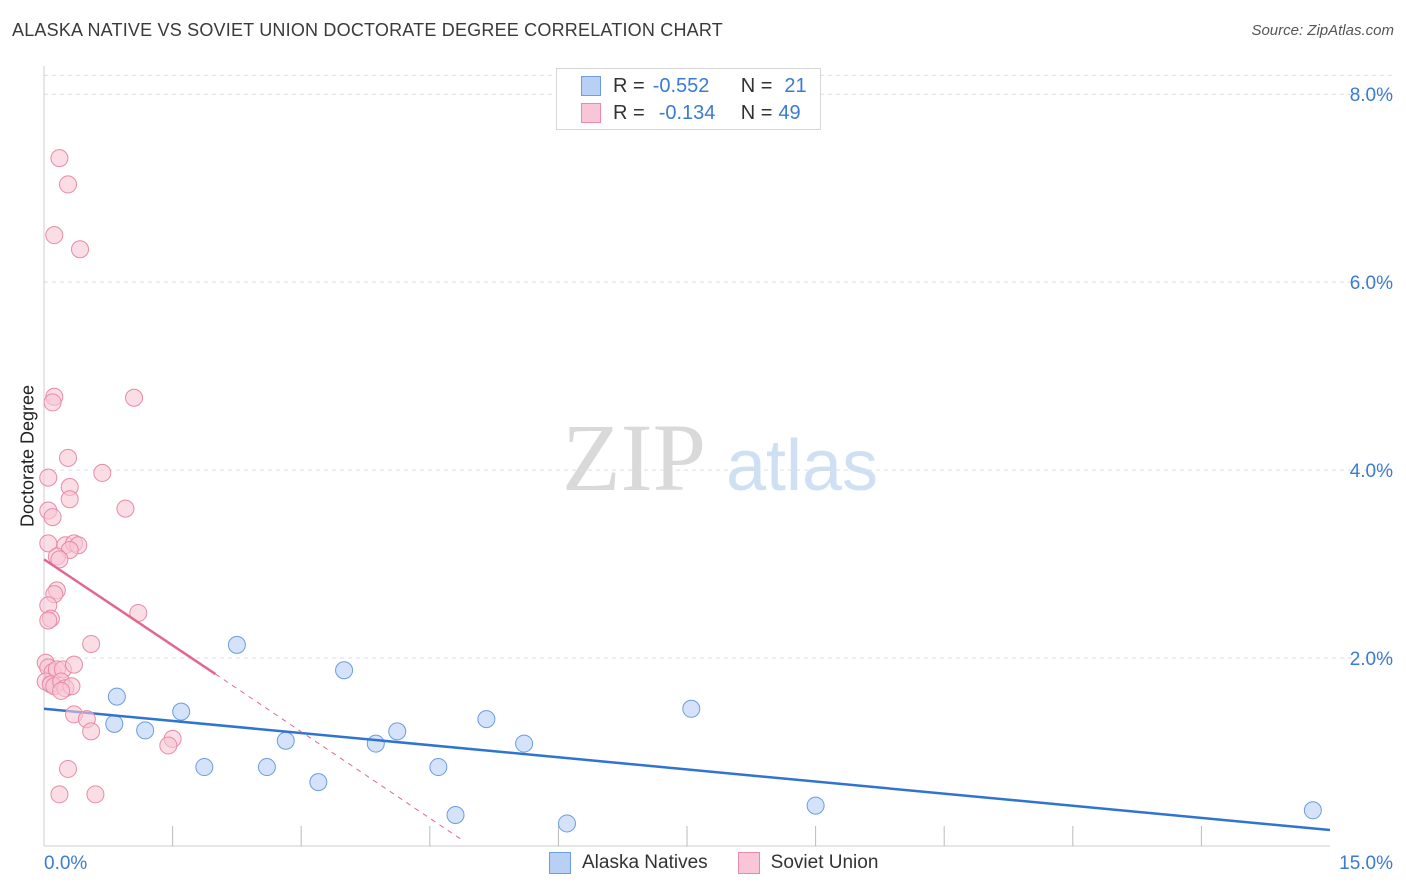 This screenshot has width=1406, height=892. I want to click on trendline-alaska-natives, so click(687, 769).